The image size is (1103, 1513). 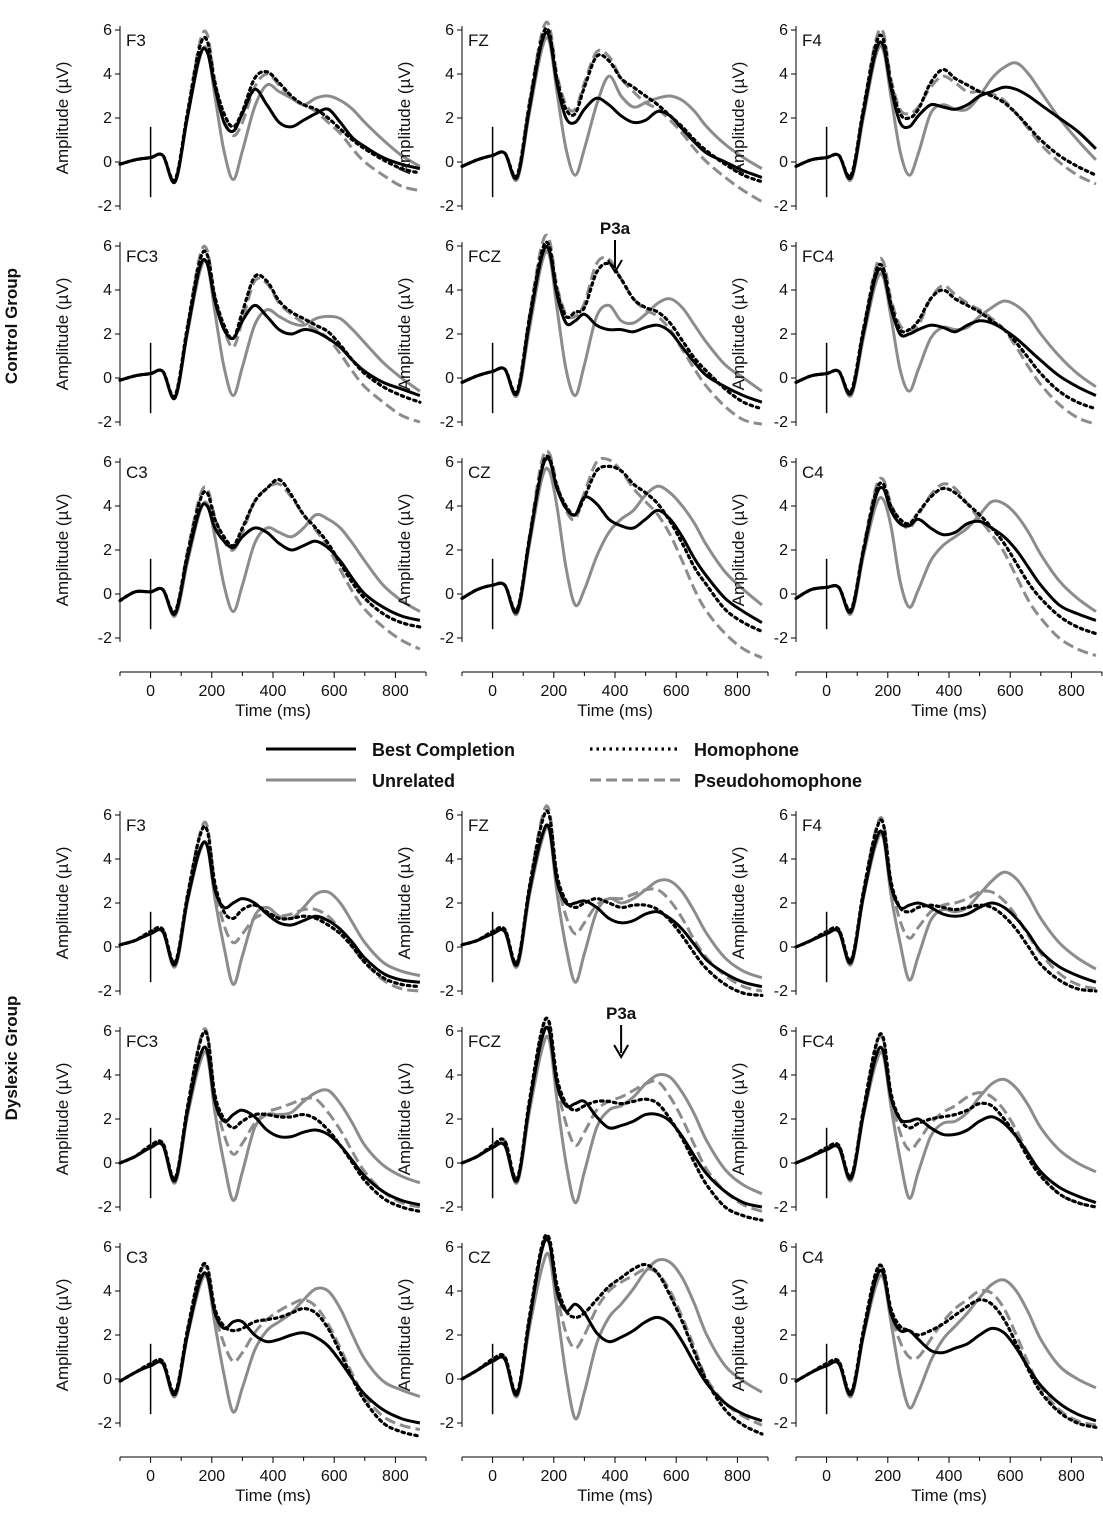 I want to click on series-pseudo-g0-fc4, so click(x=946, y=341).